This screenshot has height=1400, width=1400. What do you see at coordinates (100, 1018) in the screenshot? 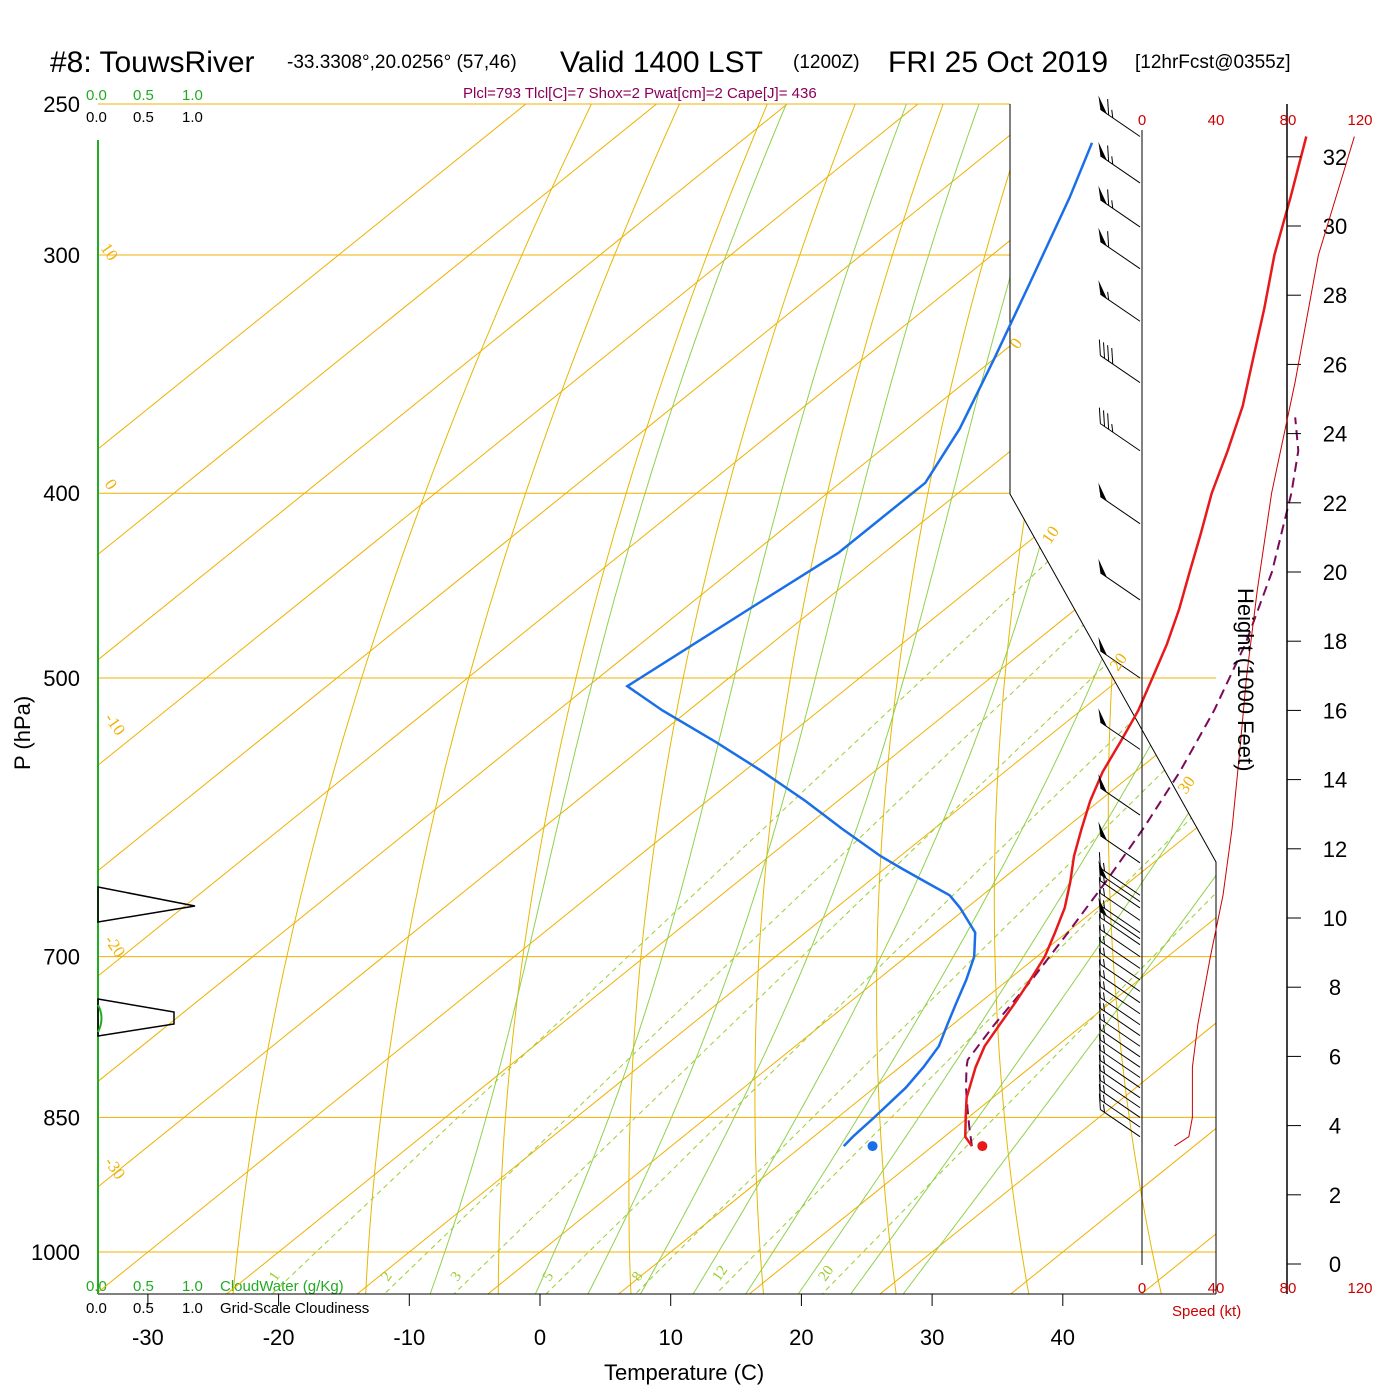
I see `cloud-water-bump` at bounding box center [100, 1018].